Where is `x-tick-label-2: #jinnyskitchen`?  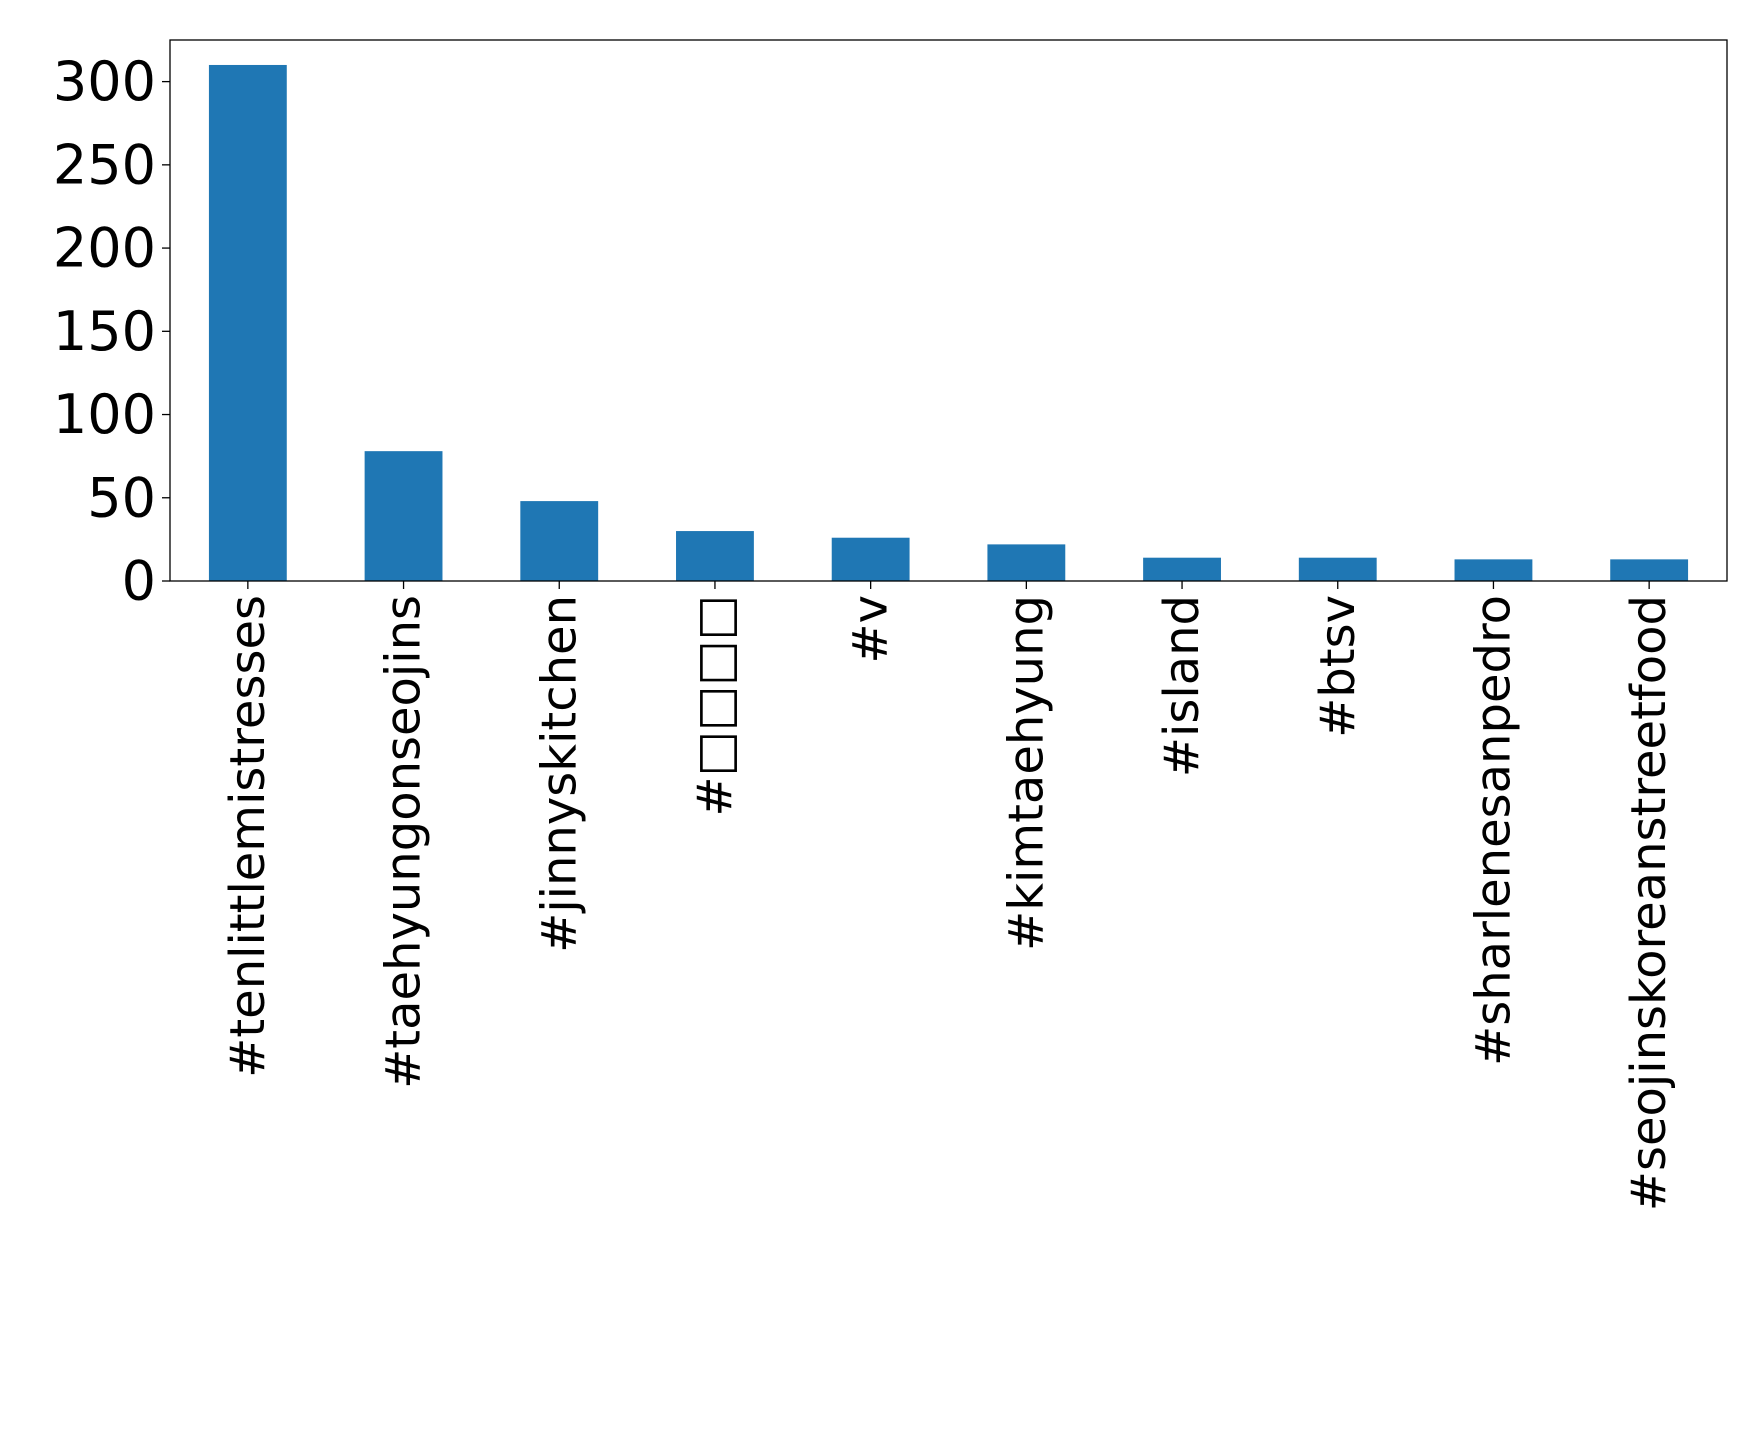
x-tick-label-2: #jinnyskitchen is located at coordinates (559, 774).